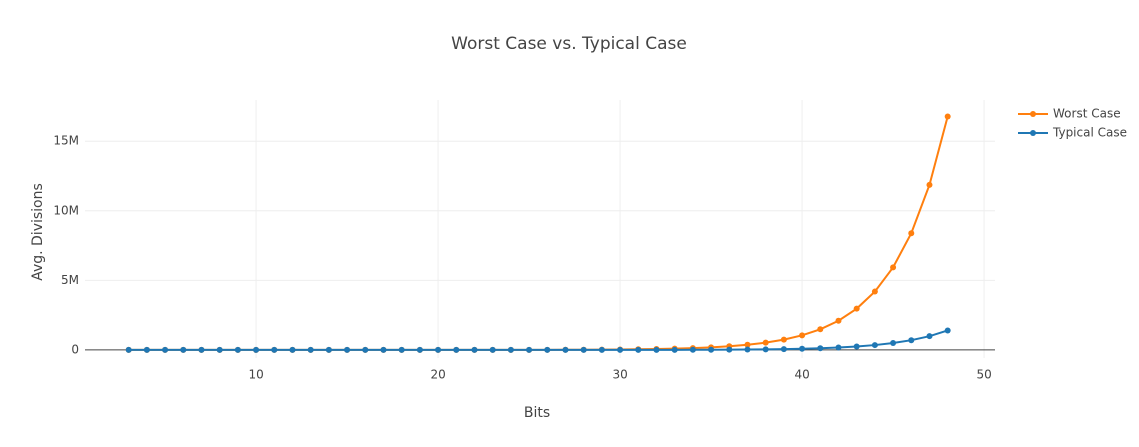  I want to click on y-tick-label: 10M, so click(66, 210).